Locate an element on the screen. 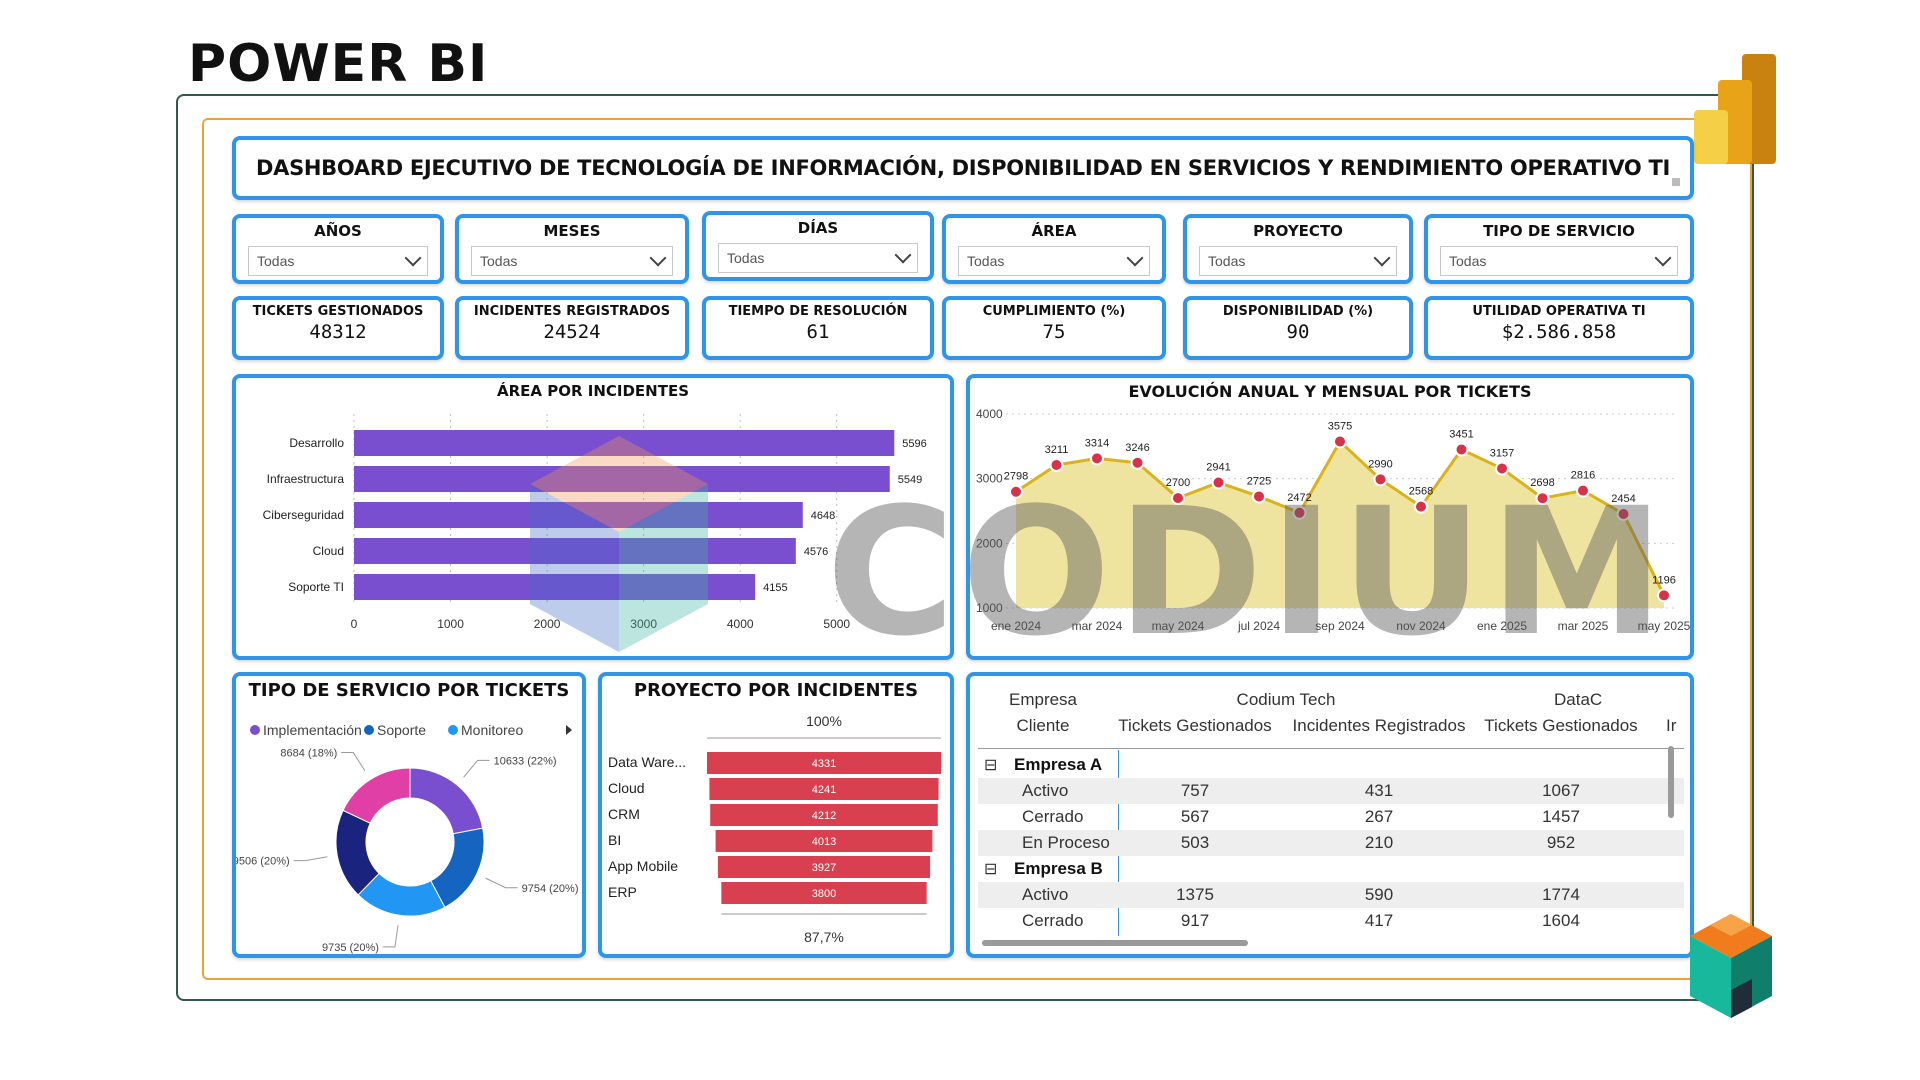 The image size is (1920, 1080). category-label: ERP is located at coordinates (622, 892).